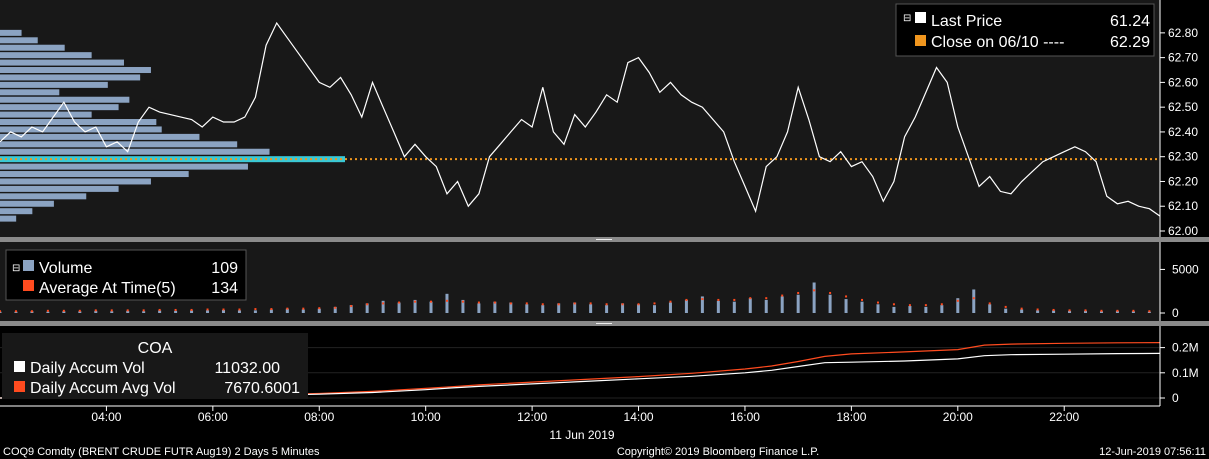 The height and width of the screenshot is (459, 1209). What do you see at coordinates (997, 42) in the screenshot?
I see `close-legend-label: Close on 06/10 ----` at bounding box center [997, 42].